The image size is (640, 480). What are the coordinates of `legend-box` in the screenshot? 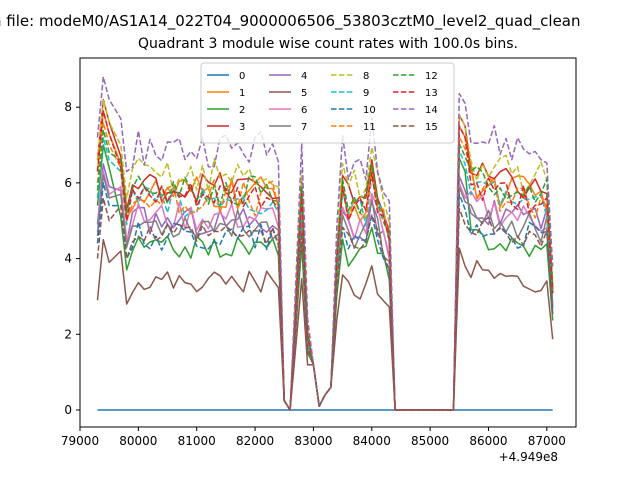 It's located at (327, 103).